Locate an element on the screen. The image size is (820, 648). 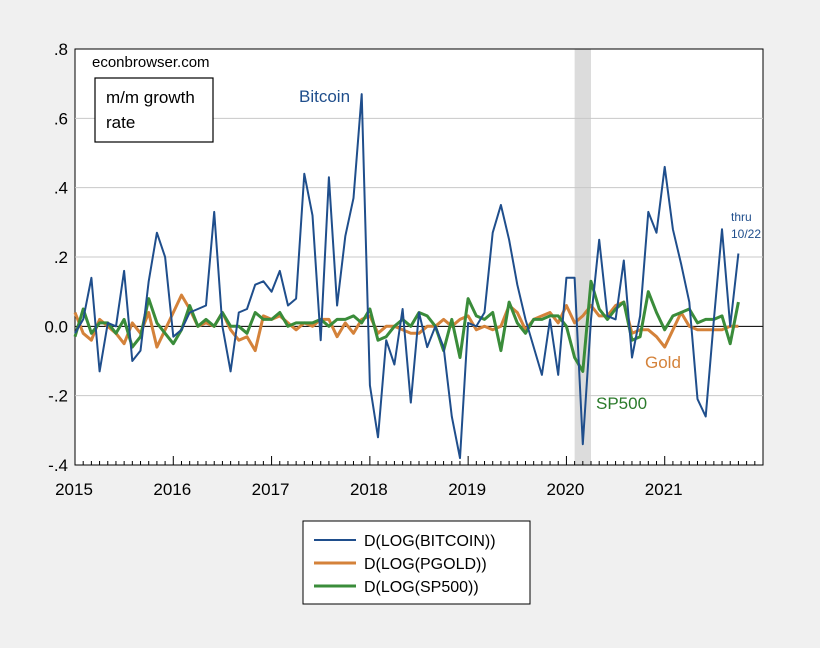
y-tick-label: .6 is located at coordinates (61, 118).